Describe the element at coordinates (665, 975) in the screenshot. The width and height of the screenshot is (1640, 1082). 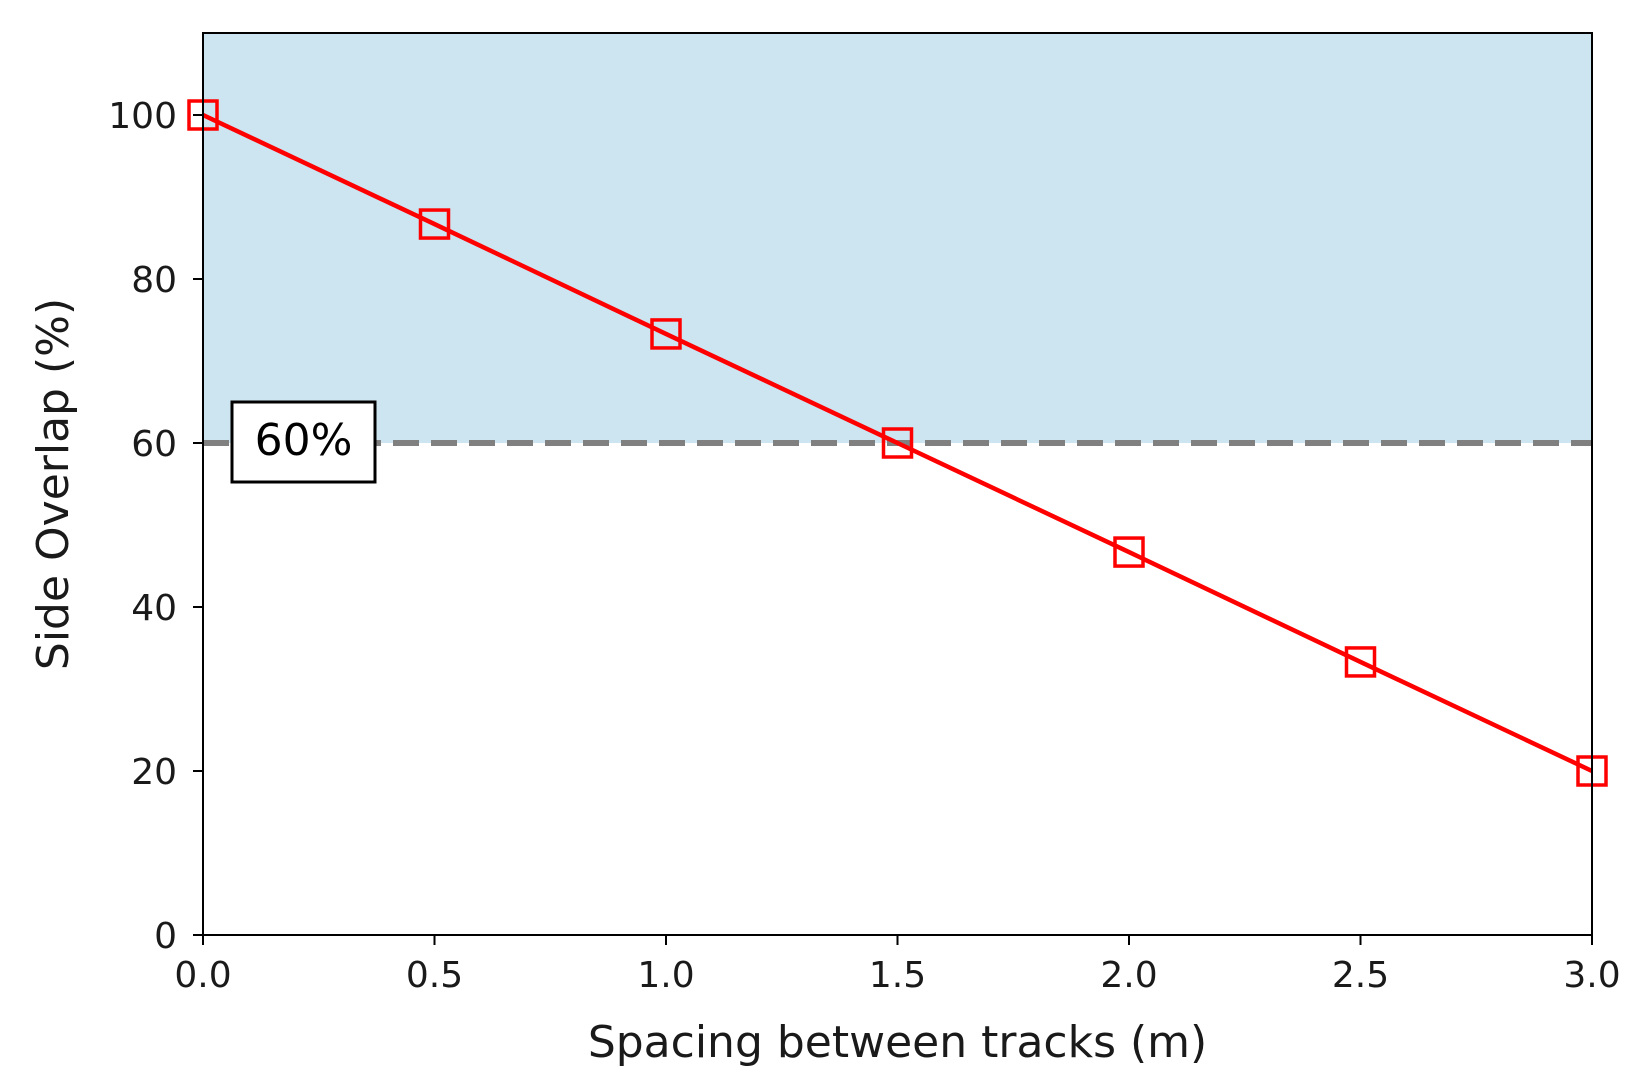
I see `x-tick-label: 1.0` at that location.